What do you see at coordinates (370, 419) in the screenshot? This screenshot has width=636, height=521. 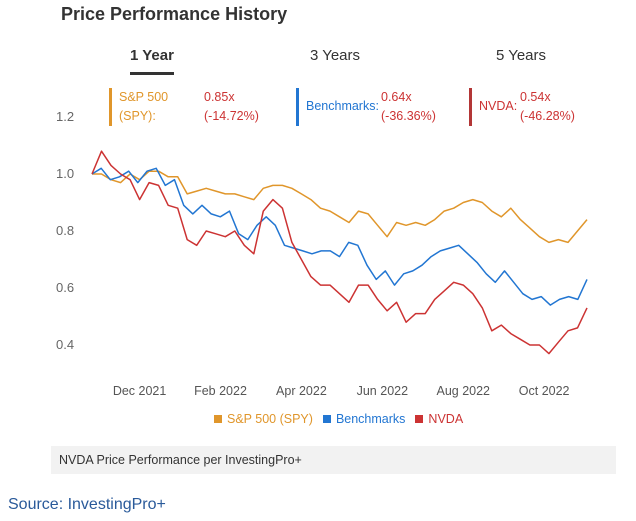 I see `legend-label-benchmarks: Benchmarks` at bounding box center [370, 419].